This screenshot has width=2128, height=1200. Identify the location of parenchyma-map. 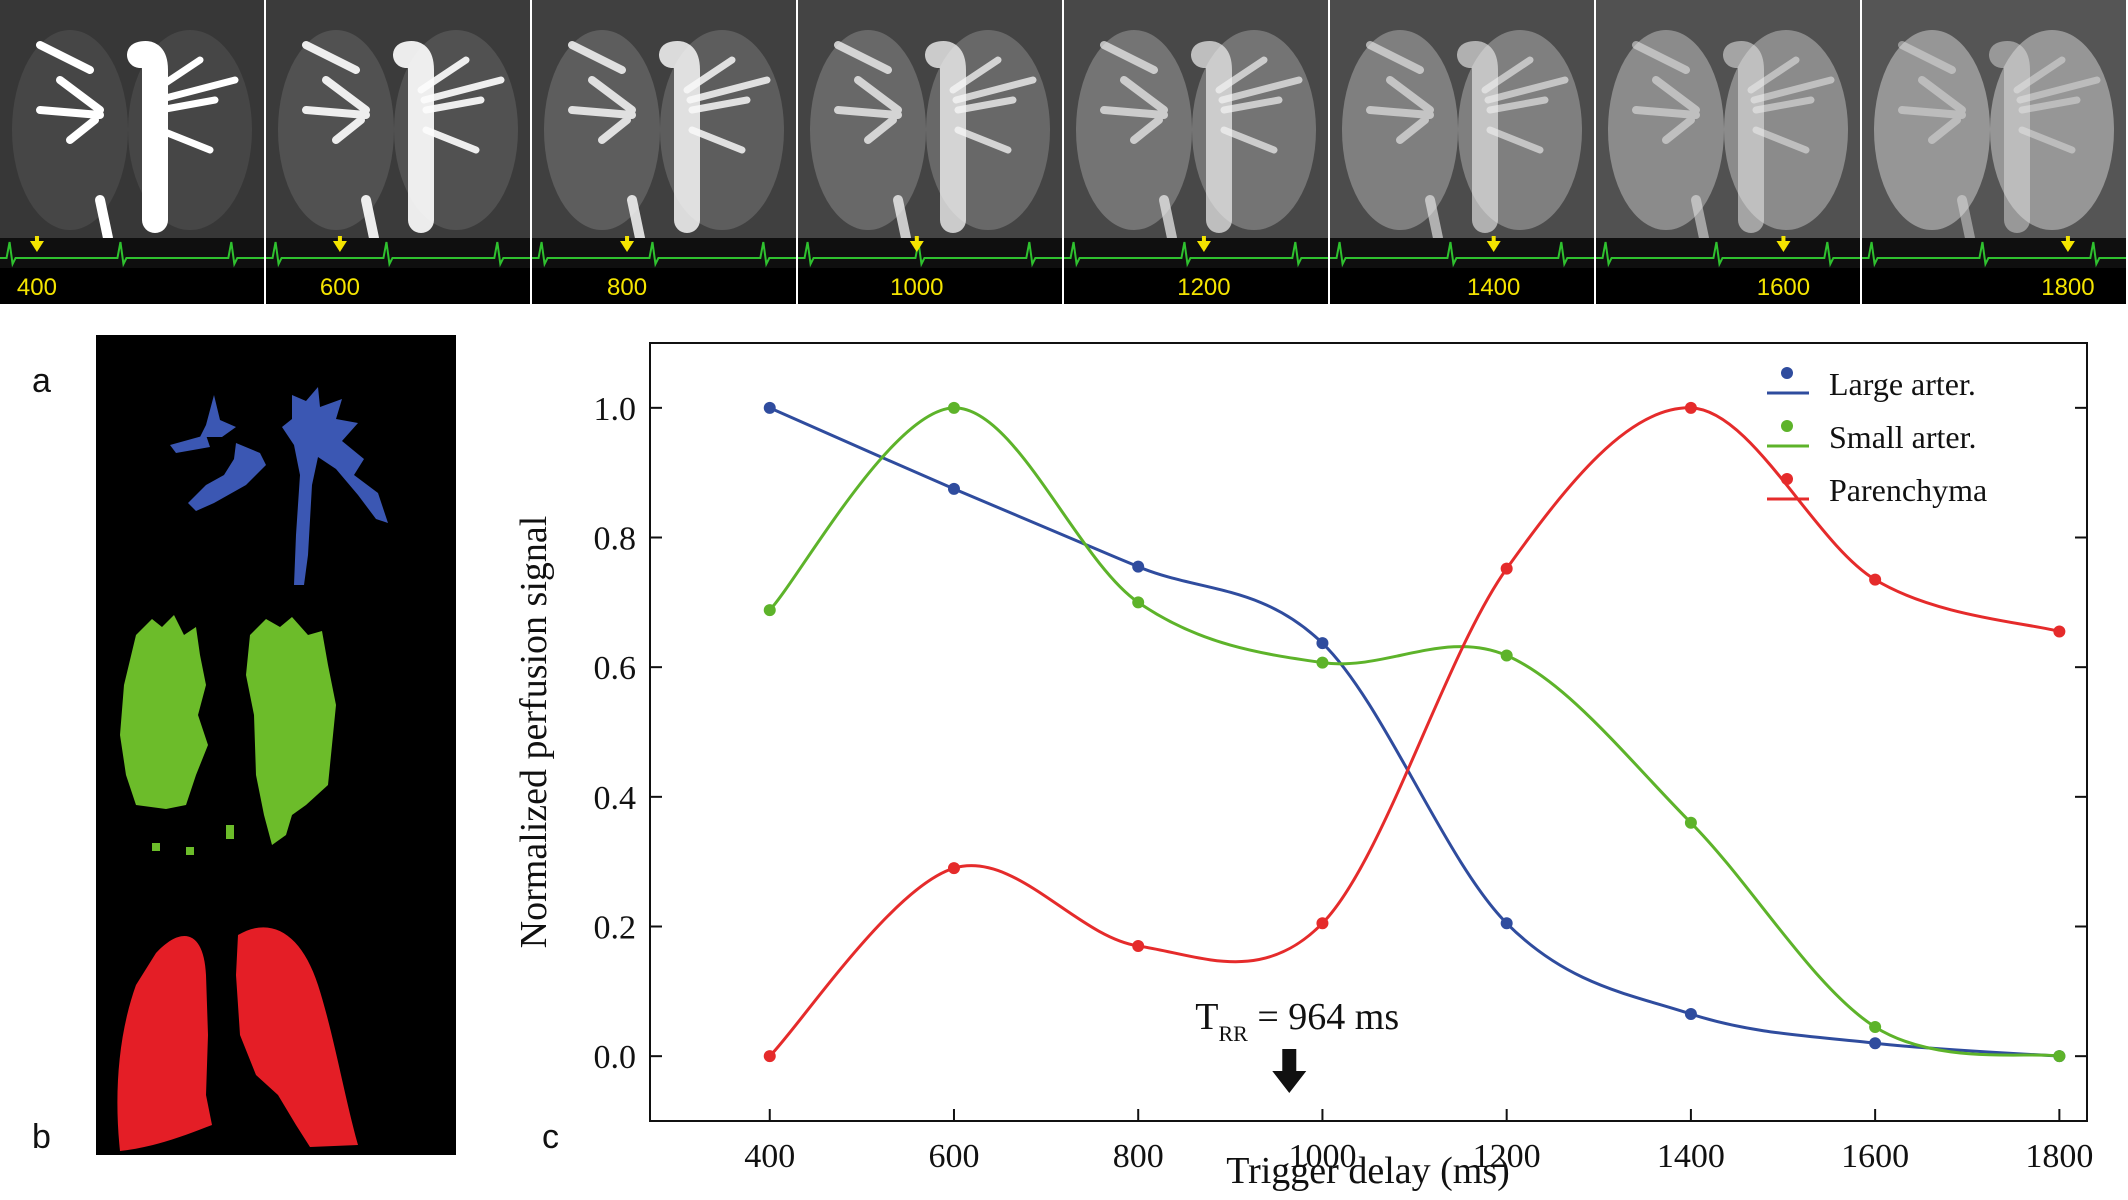
(237, 1039).